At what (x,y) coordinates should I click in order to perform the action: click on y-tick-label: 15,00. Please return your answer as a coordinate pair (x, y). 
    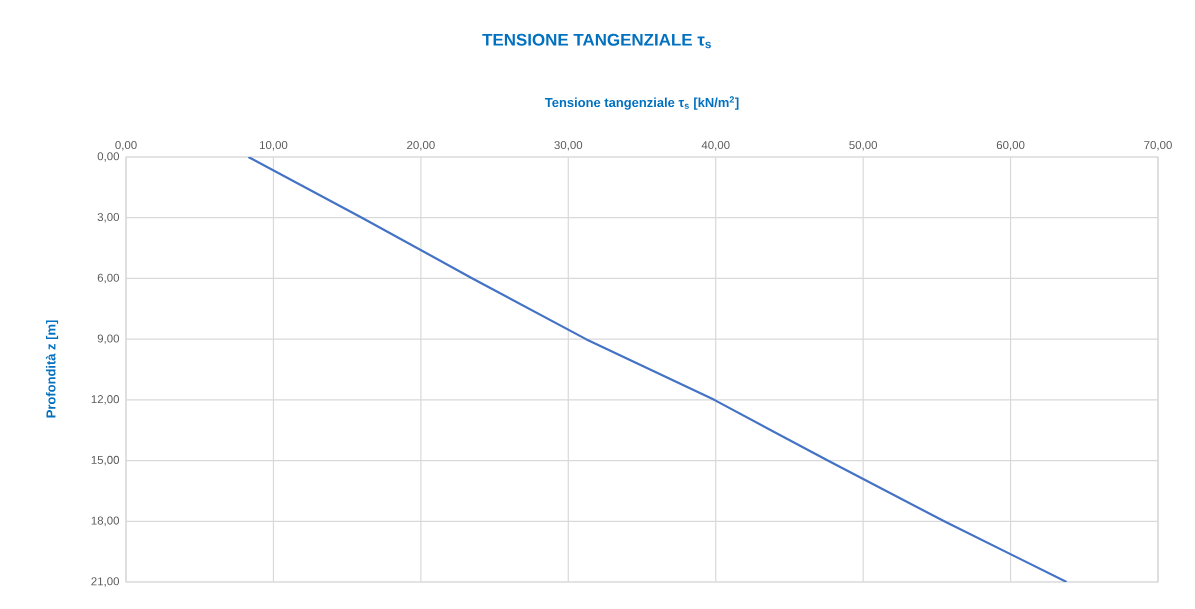
    Looking at the image, I should click on (105, 460).